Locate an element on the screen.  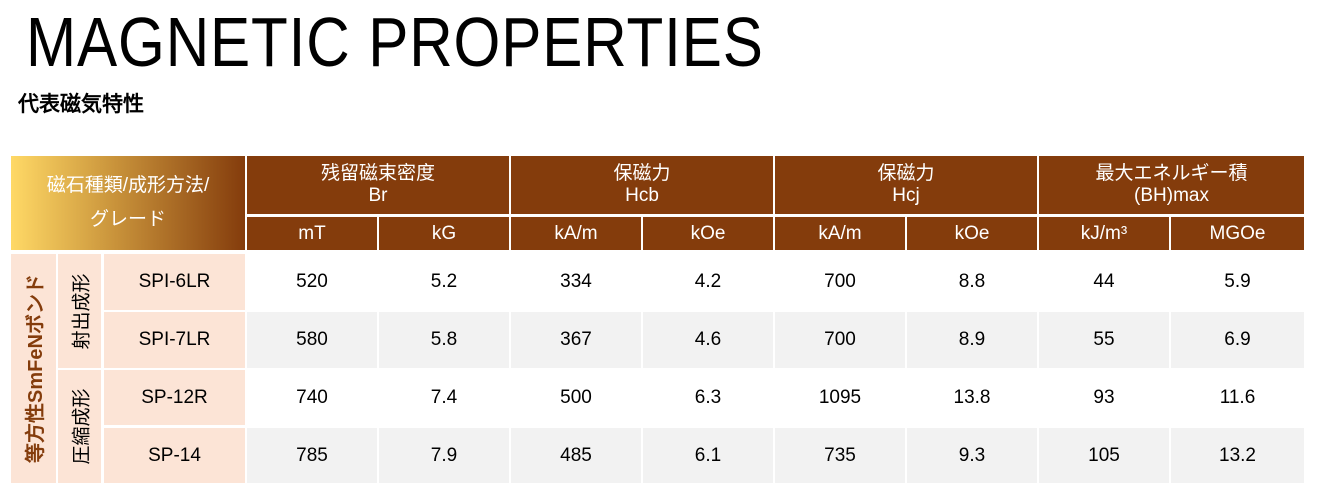
value-cell-text: 13.8 is located at coordinates (972, 397).